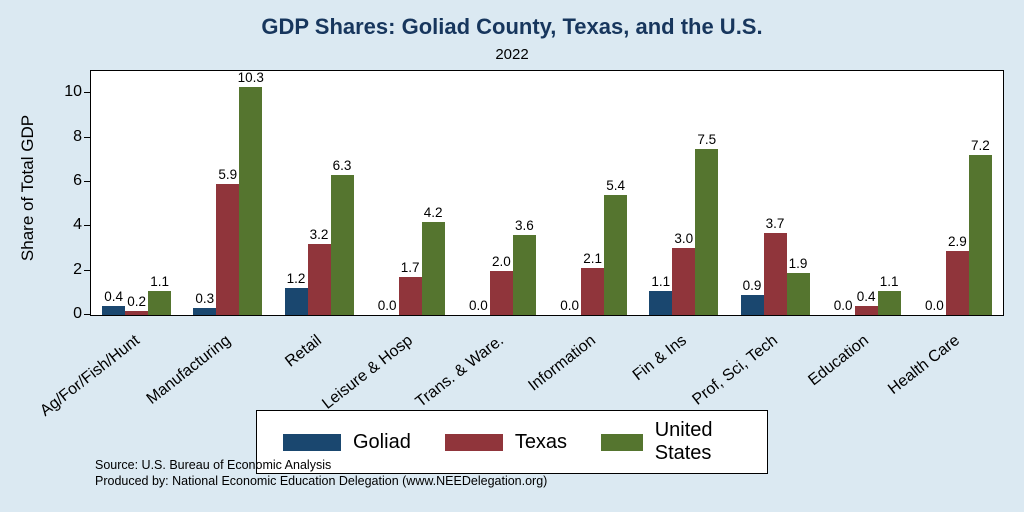 This screenshot has width=1024, height=512. I want to click on bar-value-label: 1.9, so click(798, 263).